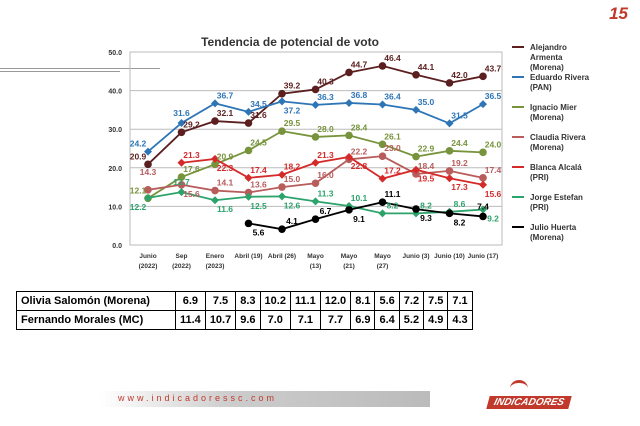  Describe the element at coordinates (460, 204) in the screenshot. I see `data-label: 8.6` at that location.